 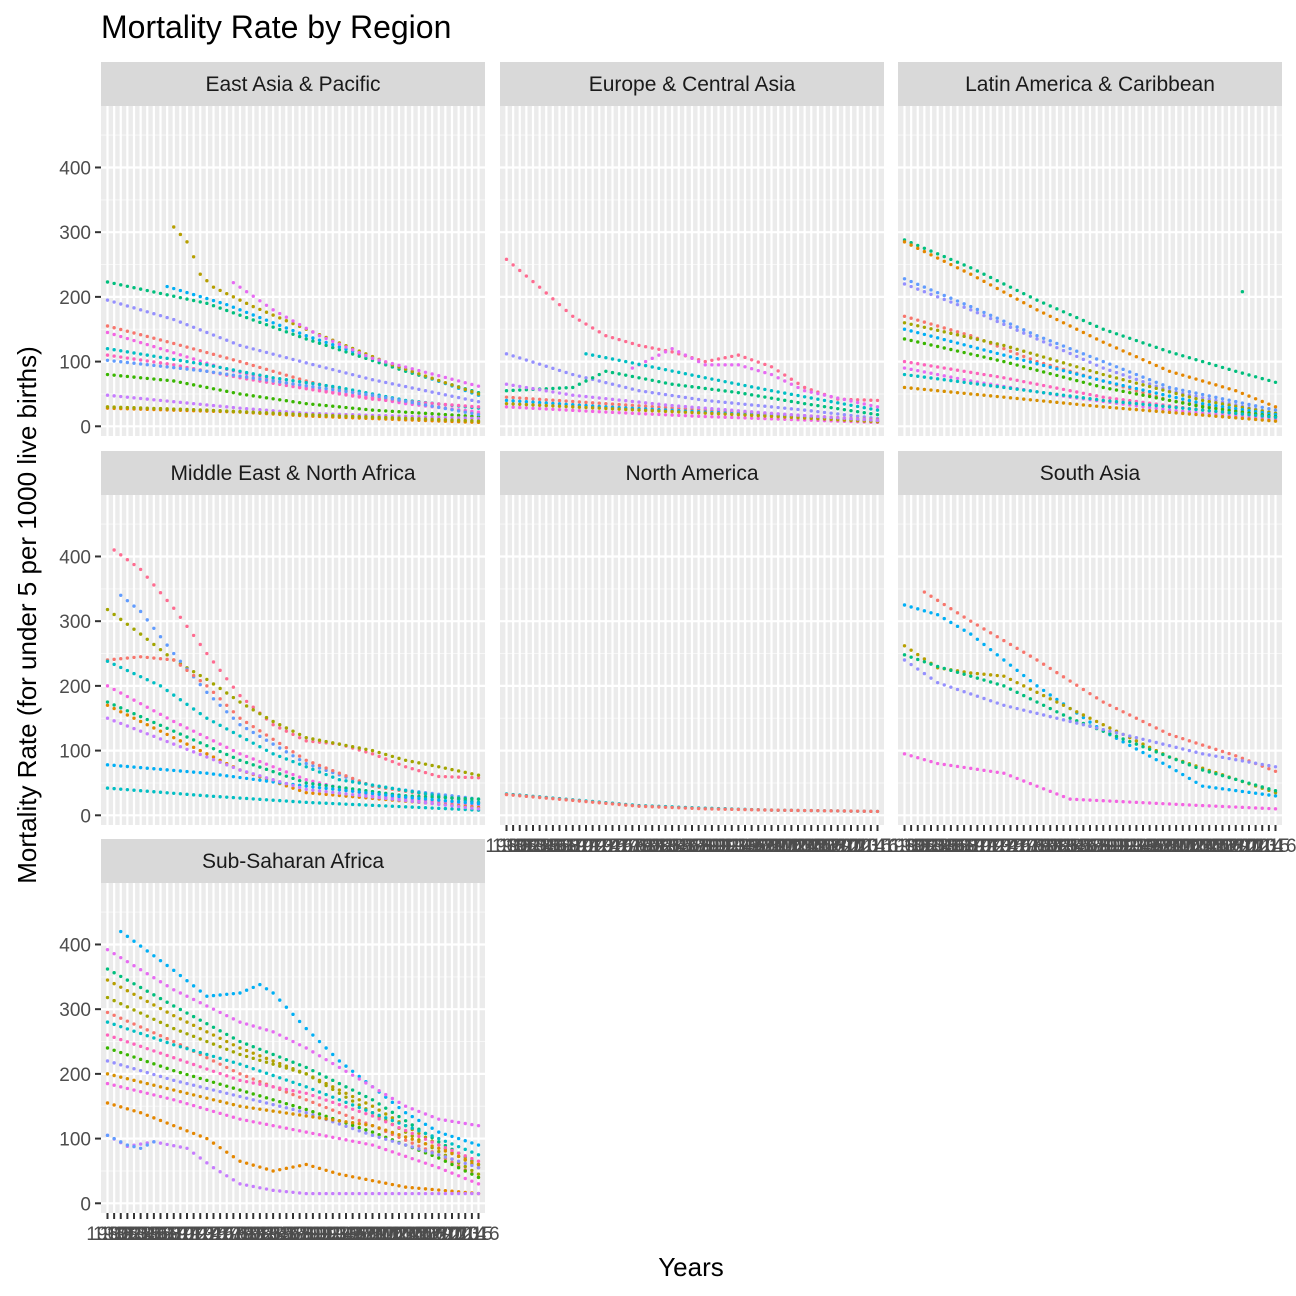 What do you see at coordinates (273, 1234) in the screenshot?
I see `x-tick-label: 1985` at bounding box center [273, 1234].